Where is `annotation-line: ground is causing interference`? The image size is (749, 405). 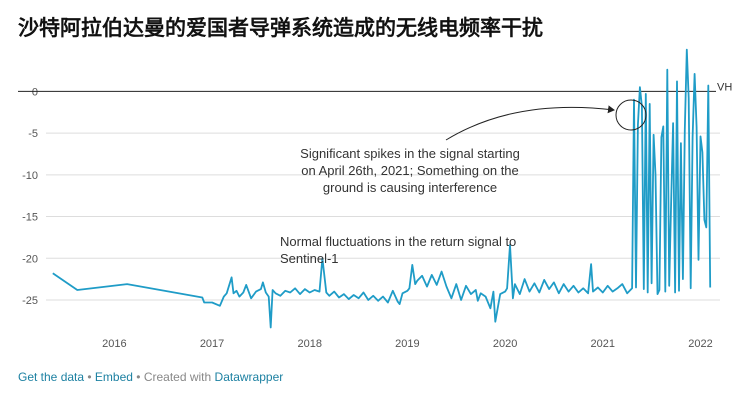
annotation-line: ground is causing interference is located at coordinates (410, 187).